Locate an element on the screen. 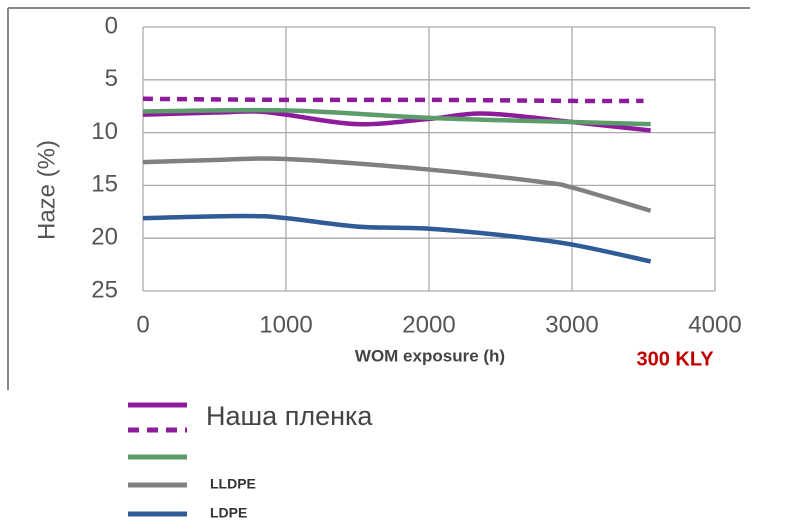 This screenshot has width=794, height=531. y-tick-label: 15 is located at coordinates (104, 184).